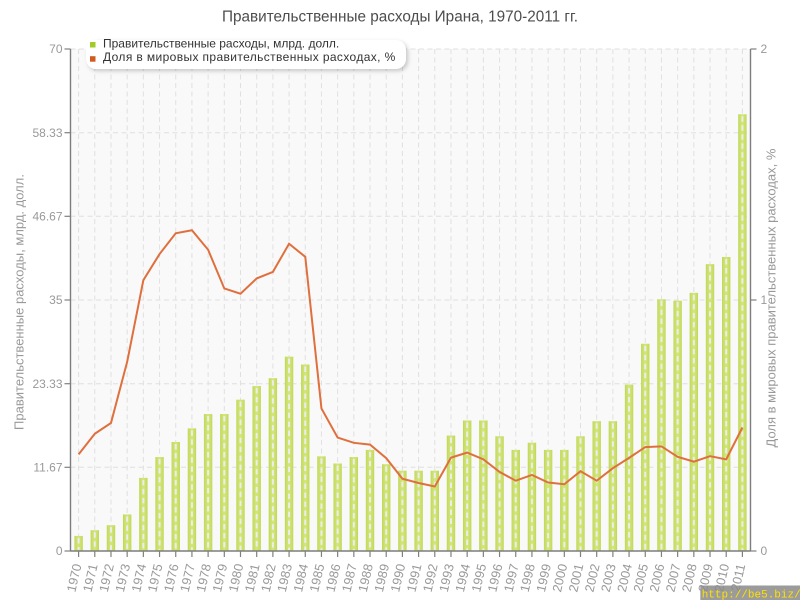 The width and height of the screenshot is (800, 600). I want to click on svg-text: 2006, so click(656, 577).